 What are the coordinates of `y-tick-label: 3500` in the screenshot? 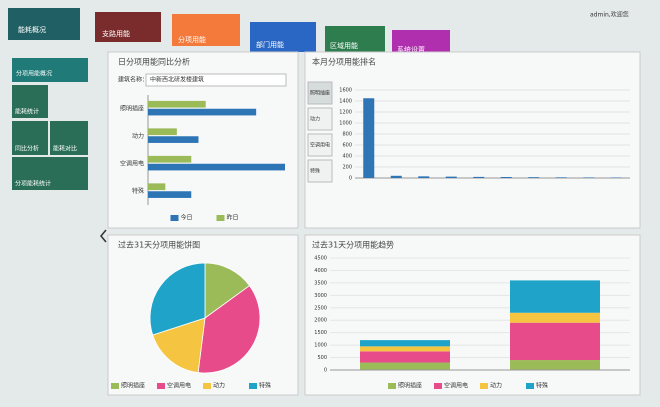 It's located at (320, 283).